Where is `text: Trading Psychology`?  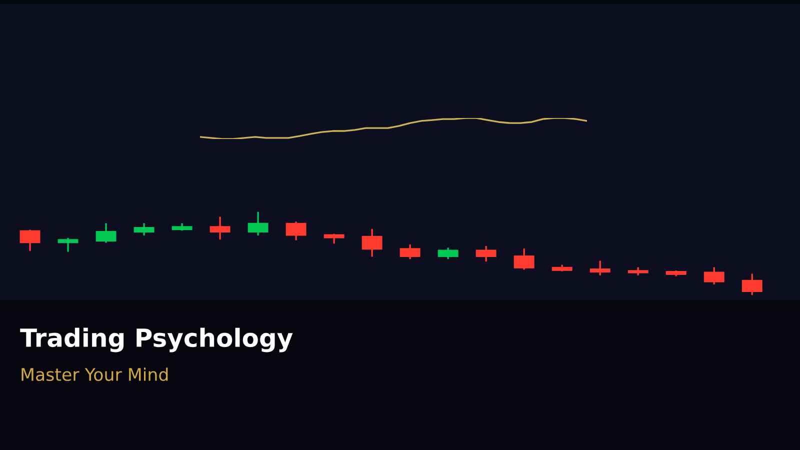
text: Trading Psychology is located at coordinates (156, 340).